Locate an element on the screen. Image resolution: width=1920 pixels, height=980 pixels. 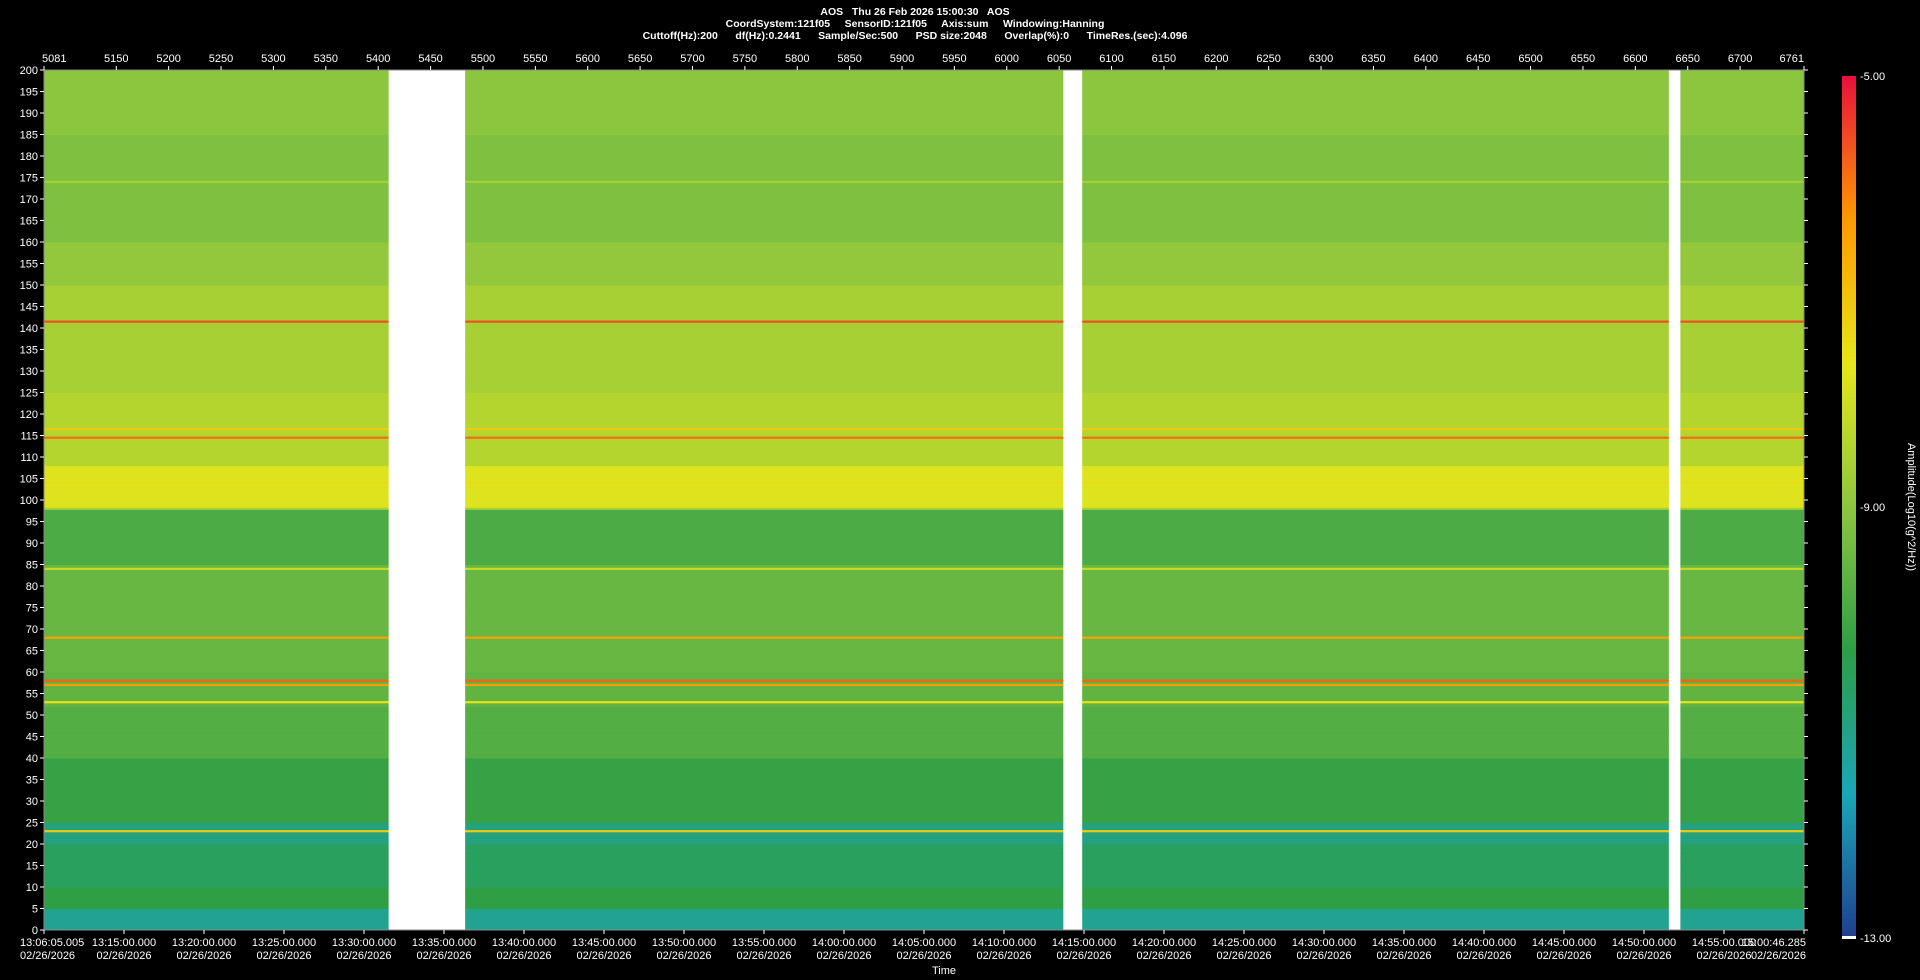
y-tick-label: 50 is located at coordinates (32, 716).